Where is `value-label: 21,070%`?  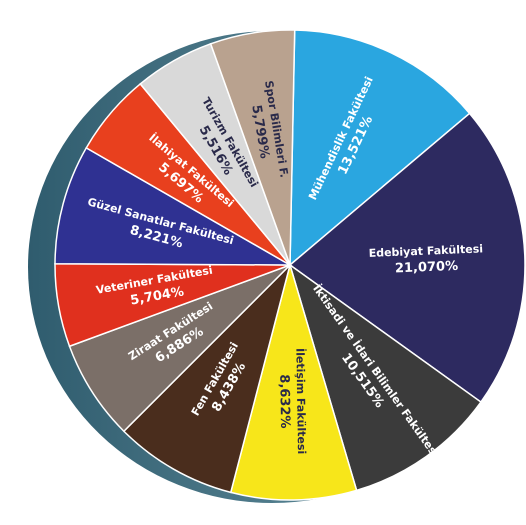
value-label: 21,070% is located at coordinates (427, 267).